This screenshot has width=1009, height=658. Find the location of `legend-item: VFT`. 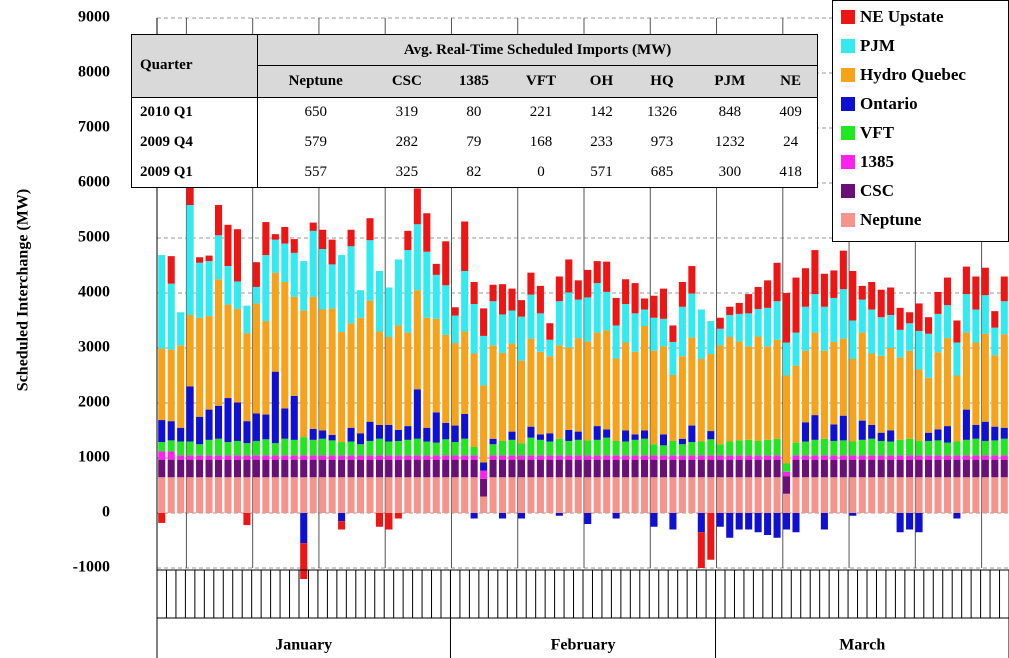

legend-item: VFT is located at coordinates (924, 133).